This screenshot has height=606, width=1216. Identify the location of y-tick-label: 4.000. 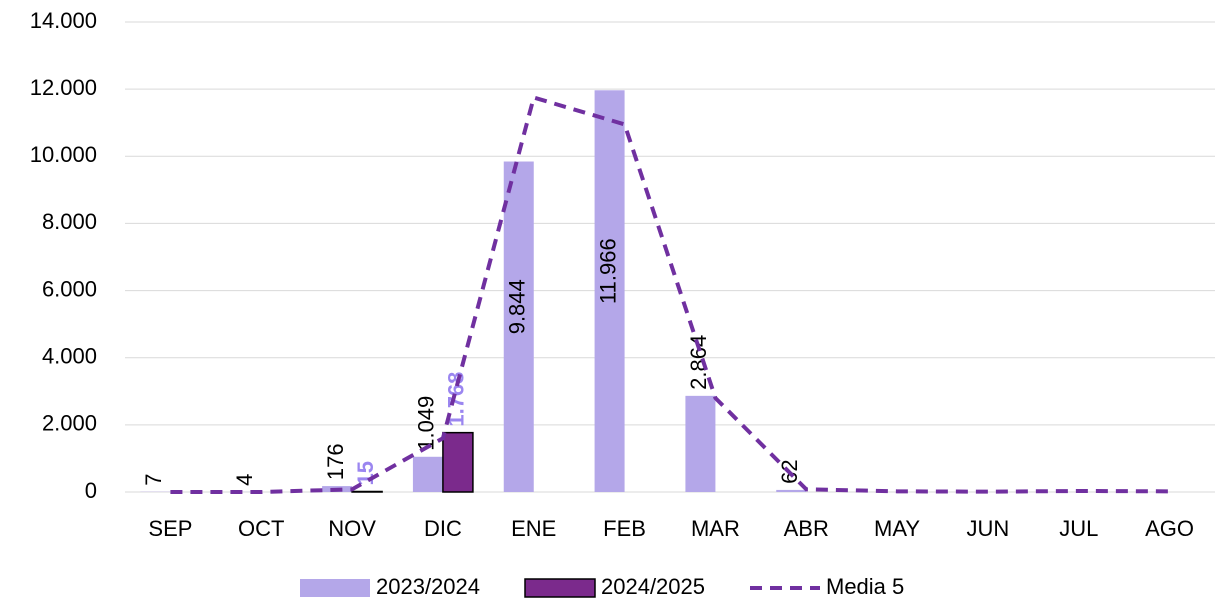
(69, 356).